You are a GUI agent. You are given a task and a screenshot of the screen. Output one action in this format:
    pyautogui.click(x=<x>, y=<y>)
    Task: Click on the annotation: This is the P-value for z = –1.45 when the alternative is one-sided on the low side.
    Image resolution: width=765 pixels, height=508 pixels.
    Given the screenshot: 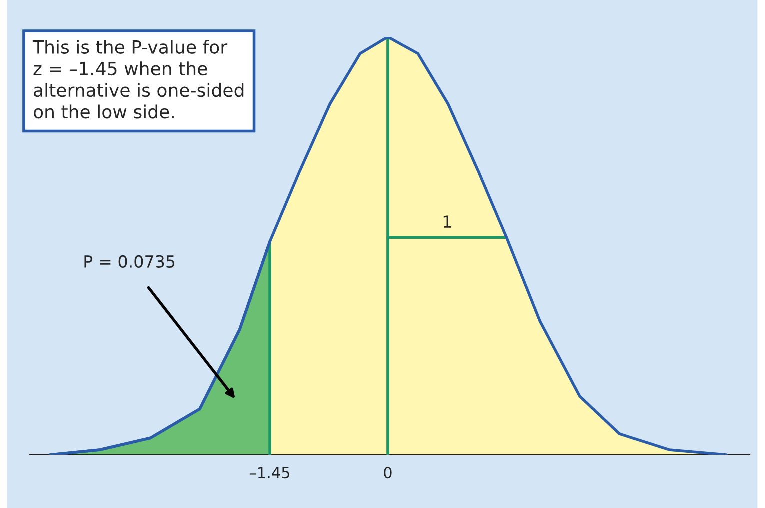 What is the action you would take?
    pyautogui.click(x=138, y=79)
    